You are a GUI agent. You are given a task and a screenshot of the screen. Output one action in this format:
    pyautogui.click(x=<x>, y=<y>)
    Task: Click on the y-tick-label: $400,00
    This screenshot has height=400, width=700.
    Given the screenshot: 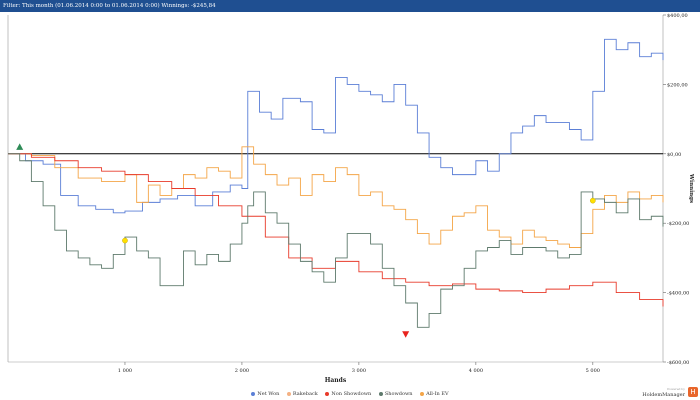 What is the action you would take?
    pyautogui.click(x=677, y=16)
    